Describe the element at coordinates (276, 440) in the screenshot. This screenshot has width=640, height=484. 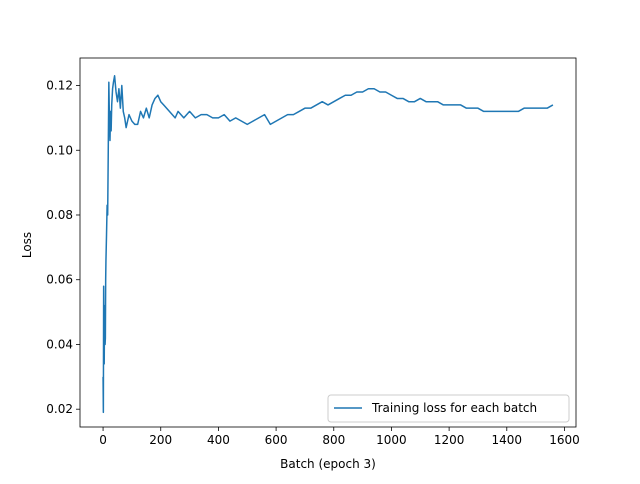
I see `x-tick-label: 600` at that location.